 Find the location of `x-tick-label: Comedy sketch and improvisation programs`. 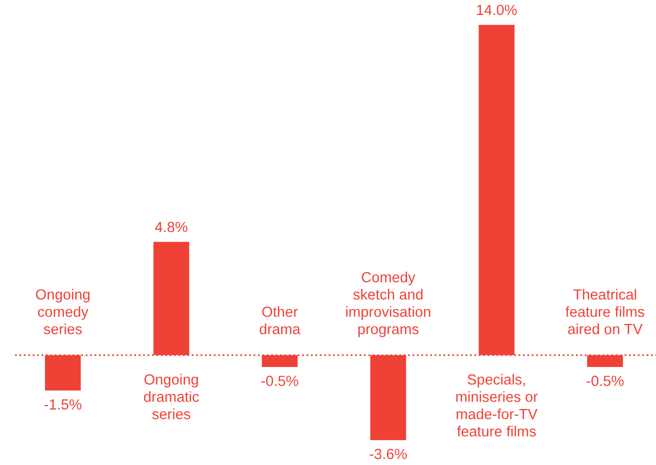

x-tick-label: Comedy sketch and improvisation programs is located at coordinates (388, 305).